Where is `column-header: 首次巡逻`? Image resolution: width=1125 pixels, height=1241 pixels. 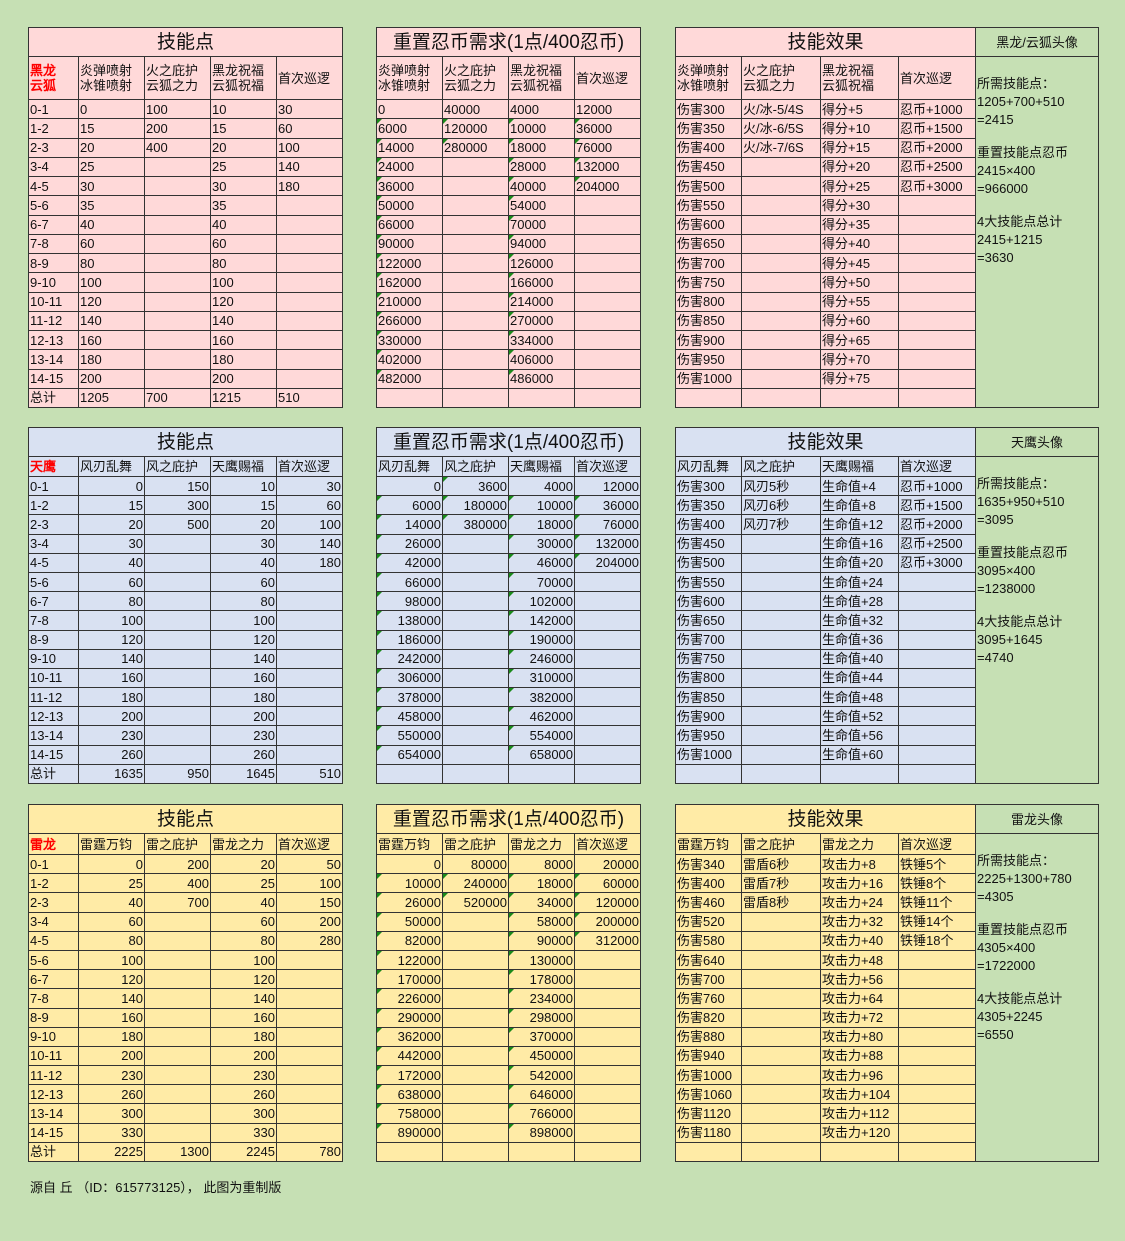 column-header: 首次巡逻 is located at coordinates (309, 78).